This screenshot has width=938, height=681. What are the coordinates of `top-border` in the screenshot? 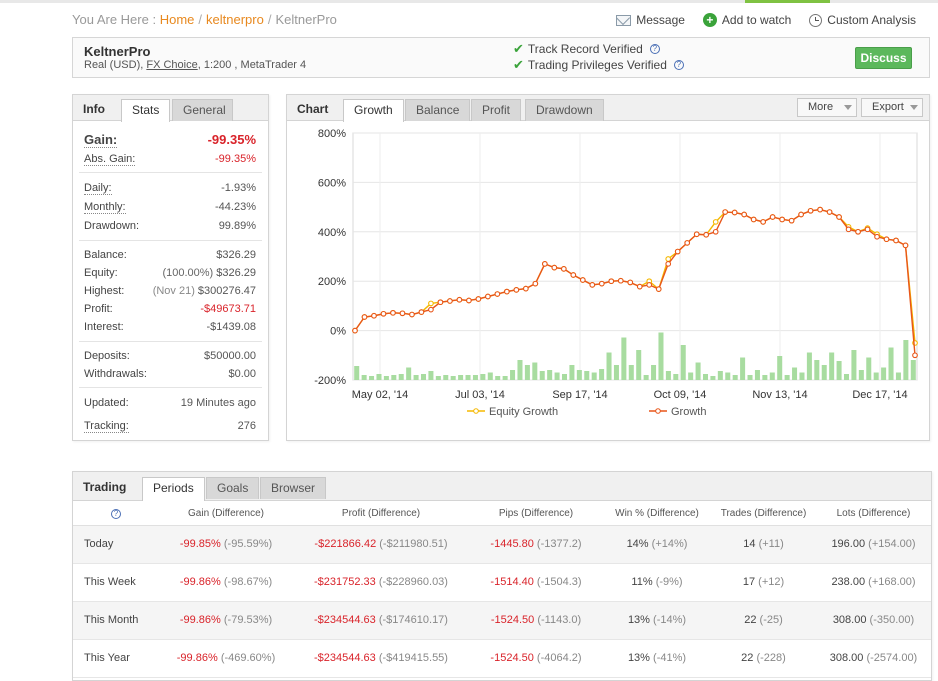 It's located at (469, 1).